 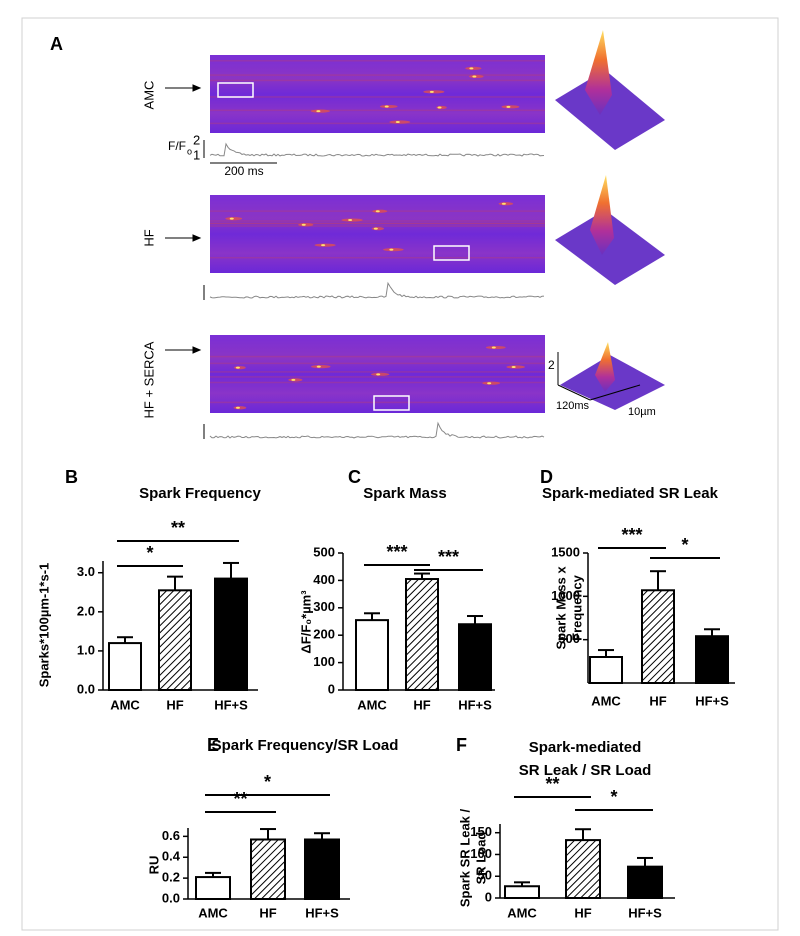 I want to click on surface-label: 120ms, so click(x=573, y=406).